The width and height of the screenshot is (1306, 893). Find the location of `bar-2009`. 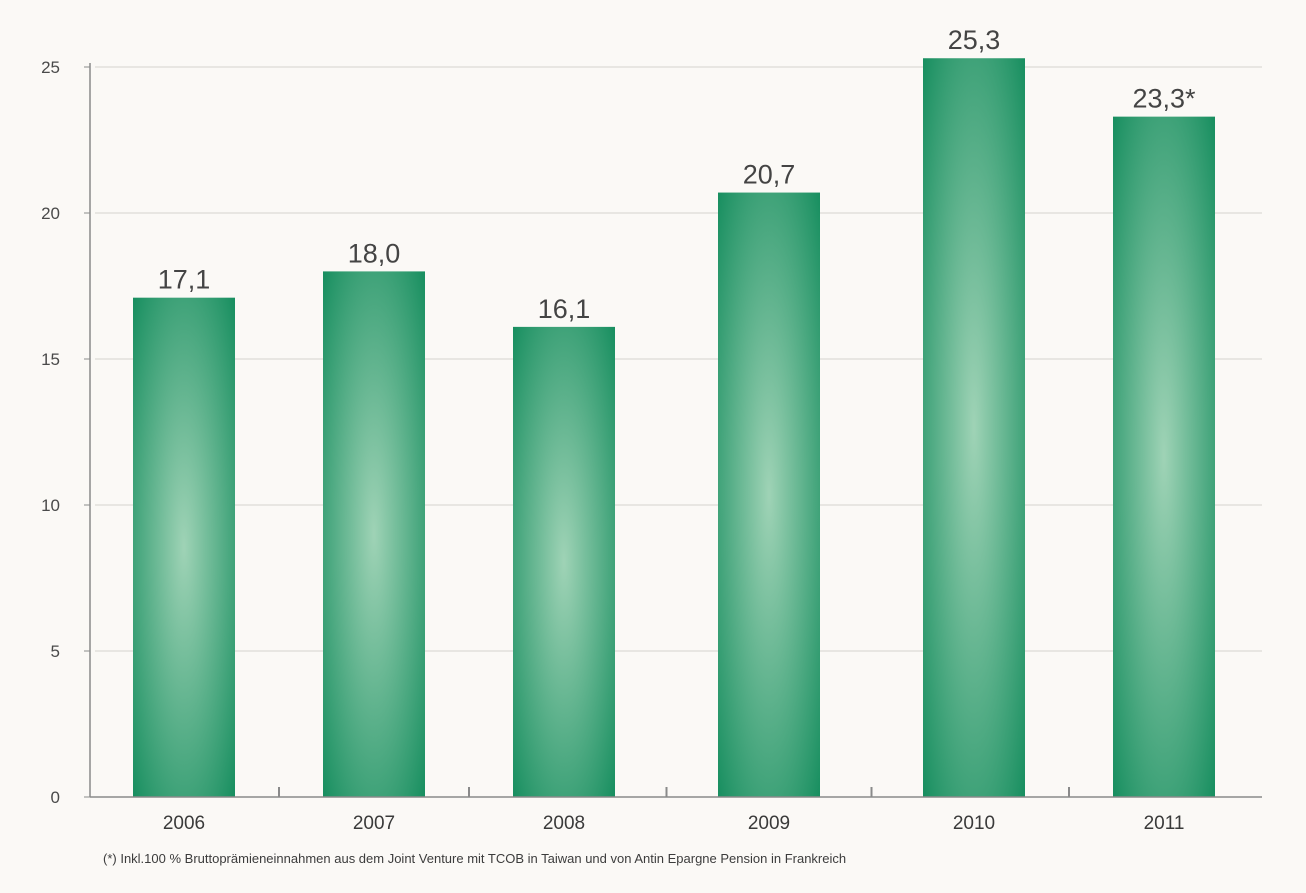

bar-2009 is located at coordinates (769, 494).